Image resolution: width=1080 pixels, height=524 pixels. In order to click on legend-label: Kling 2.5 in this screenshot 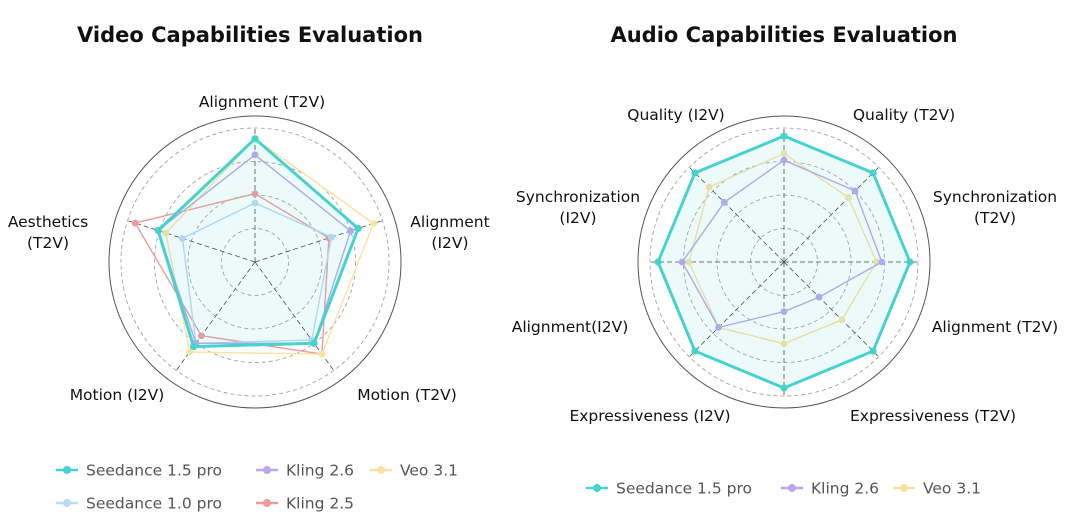, I will do `click(320, 504)`.